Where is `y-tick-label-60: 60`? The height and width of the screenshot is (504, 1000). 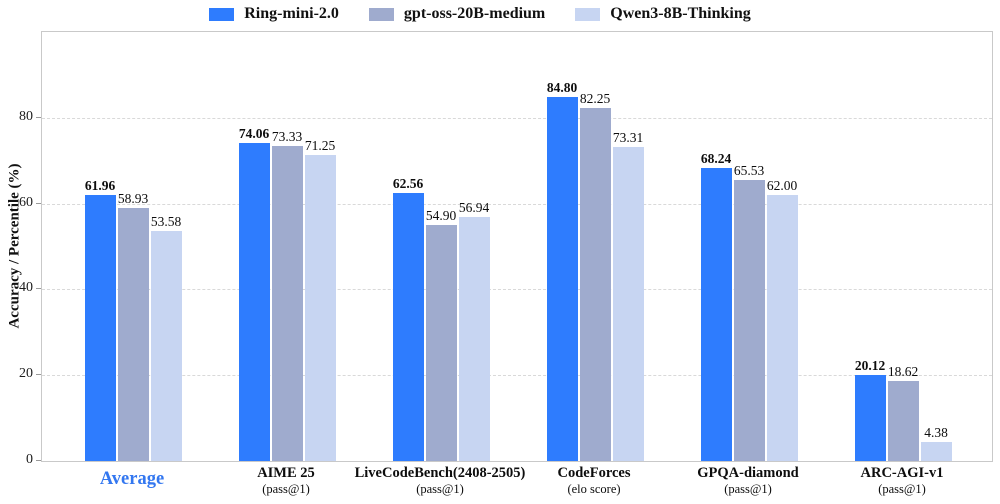
y-tick-label-60: 60 is located at coordinates (26, 202).